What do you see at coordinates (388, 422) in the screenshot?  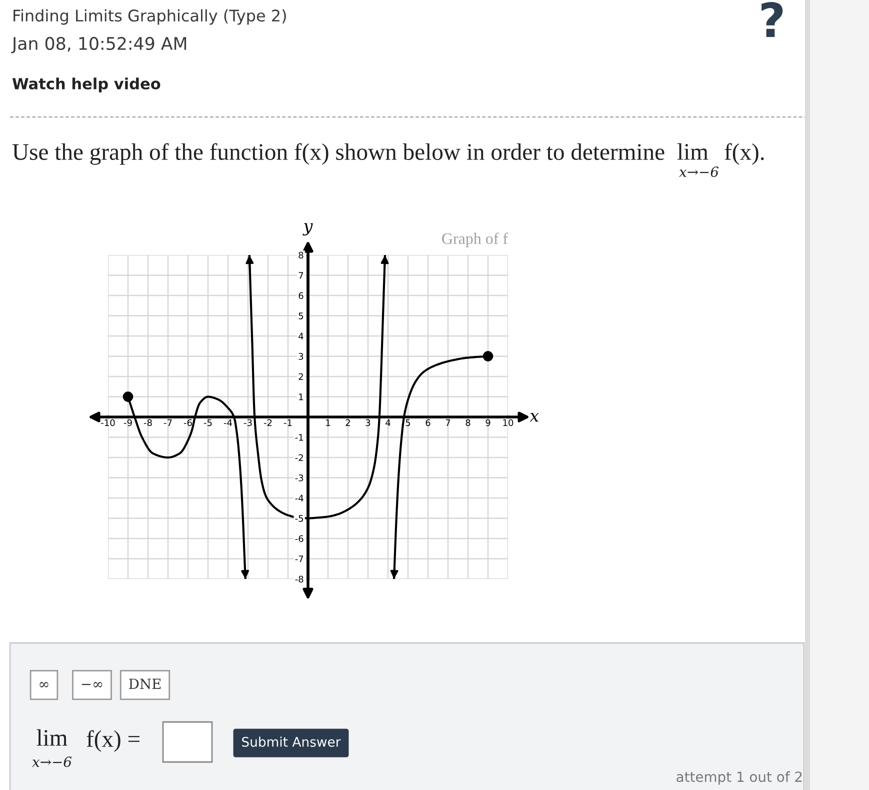 I see `x-tick-label: 4` at bounding box center [388, 422].